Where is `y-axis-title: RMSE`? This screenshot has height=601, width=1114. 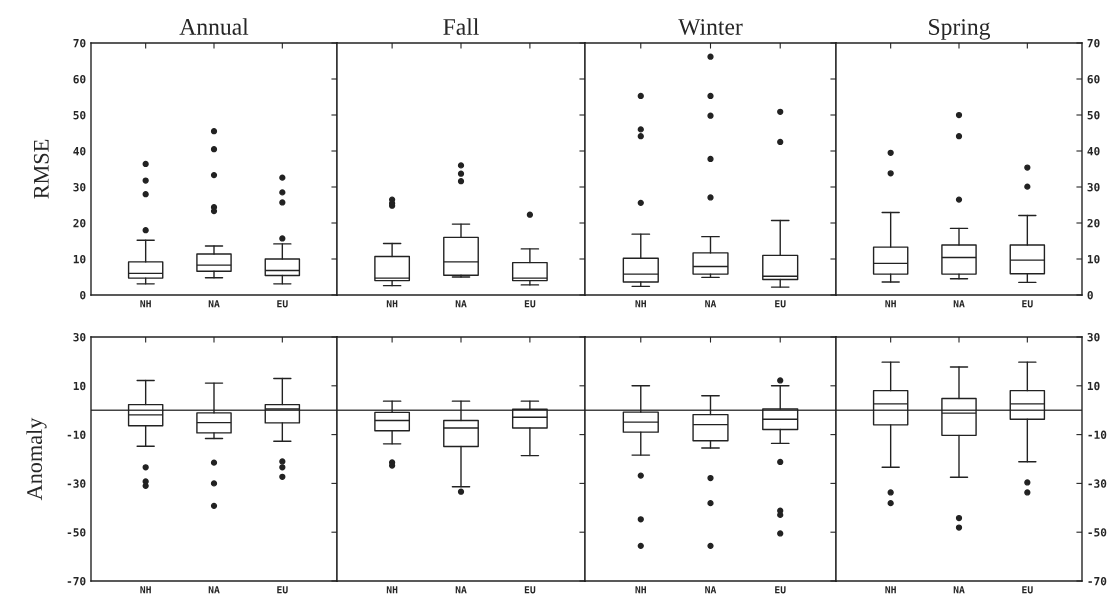 y-axis-title: RMSE is located at coordinates (41, 169).